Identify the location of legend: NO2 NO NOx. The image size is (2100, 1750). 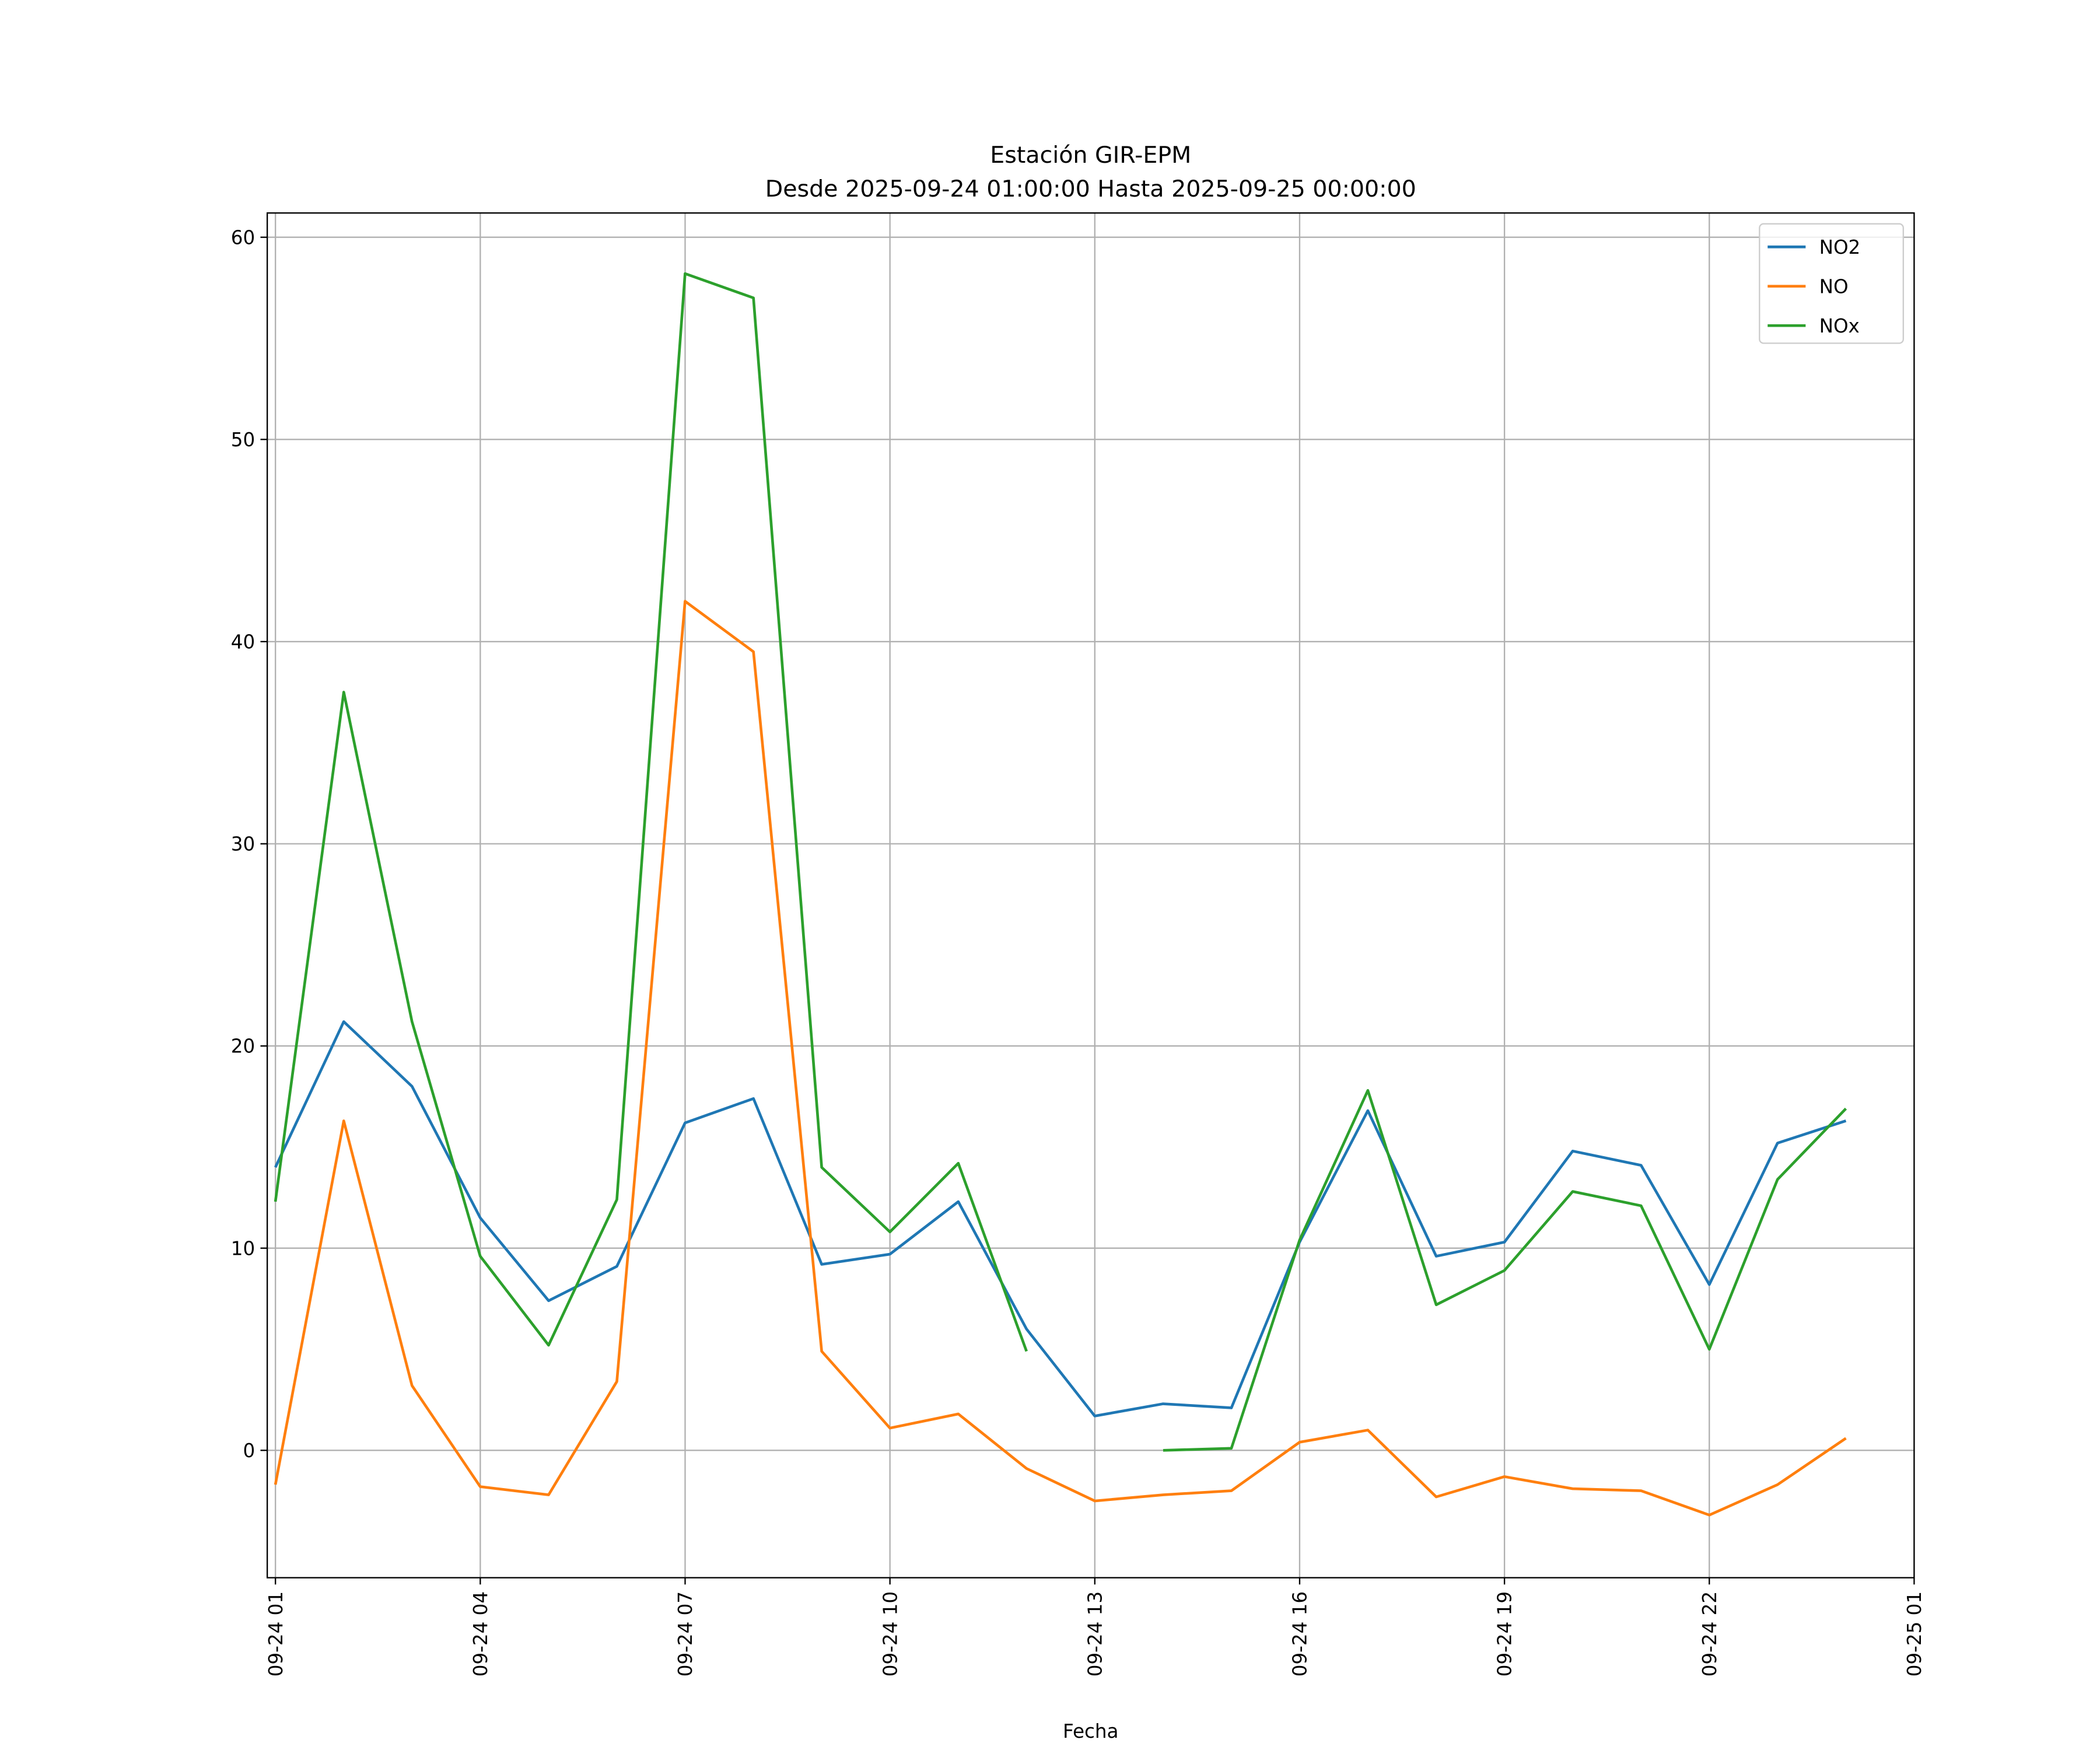
(1831, 283).